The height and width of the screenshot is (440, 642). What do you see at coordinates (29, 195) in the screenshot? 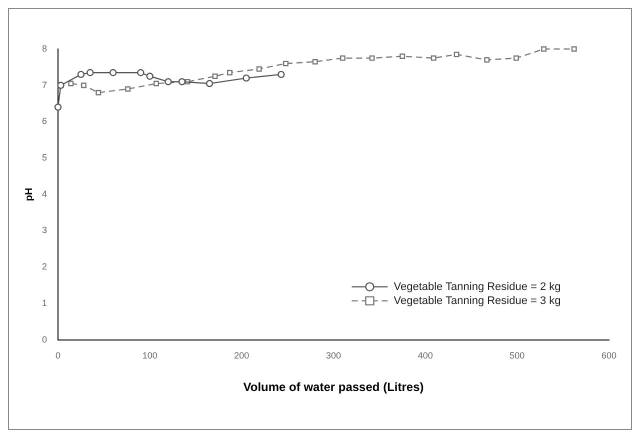
I see `y-axis-title: pH` at bounding box center [29, 195].